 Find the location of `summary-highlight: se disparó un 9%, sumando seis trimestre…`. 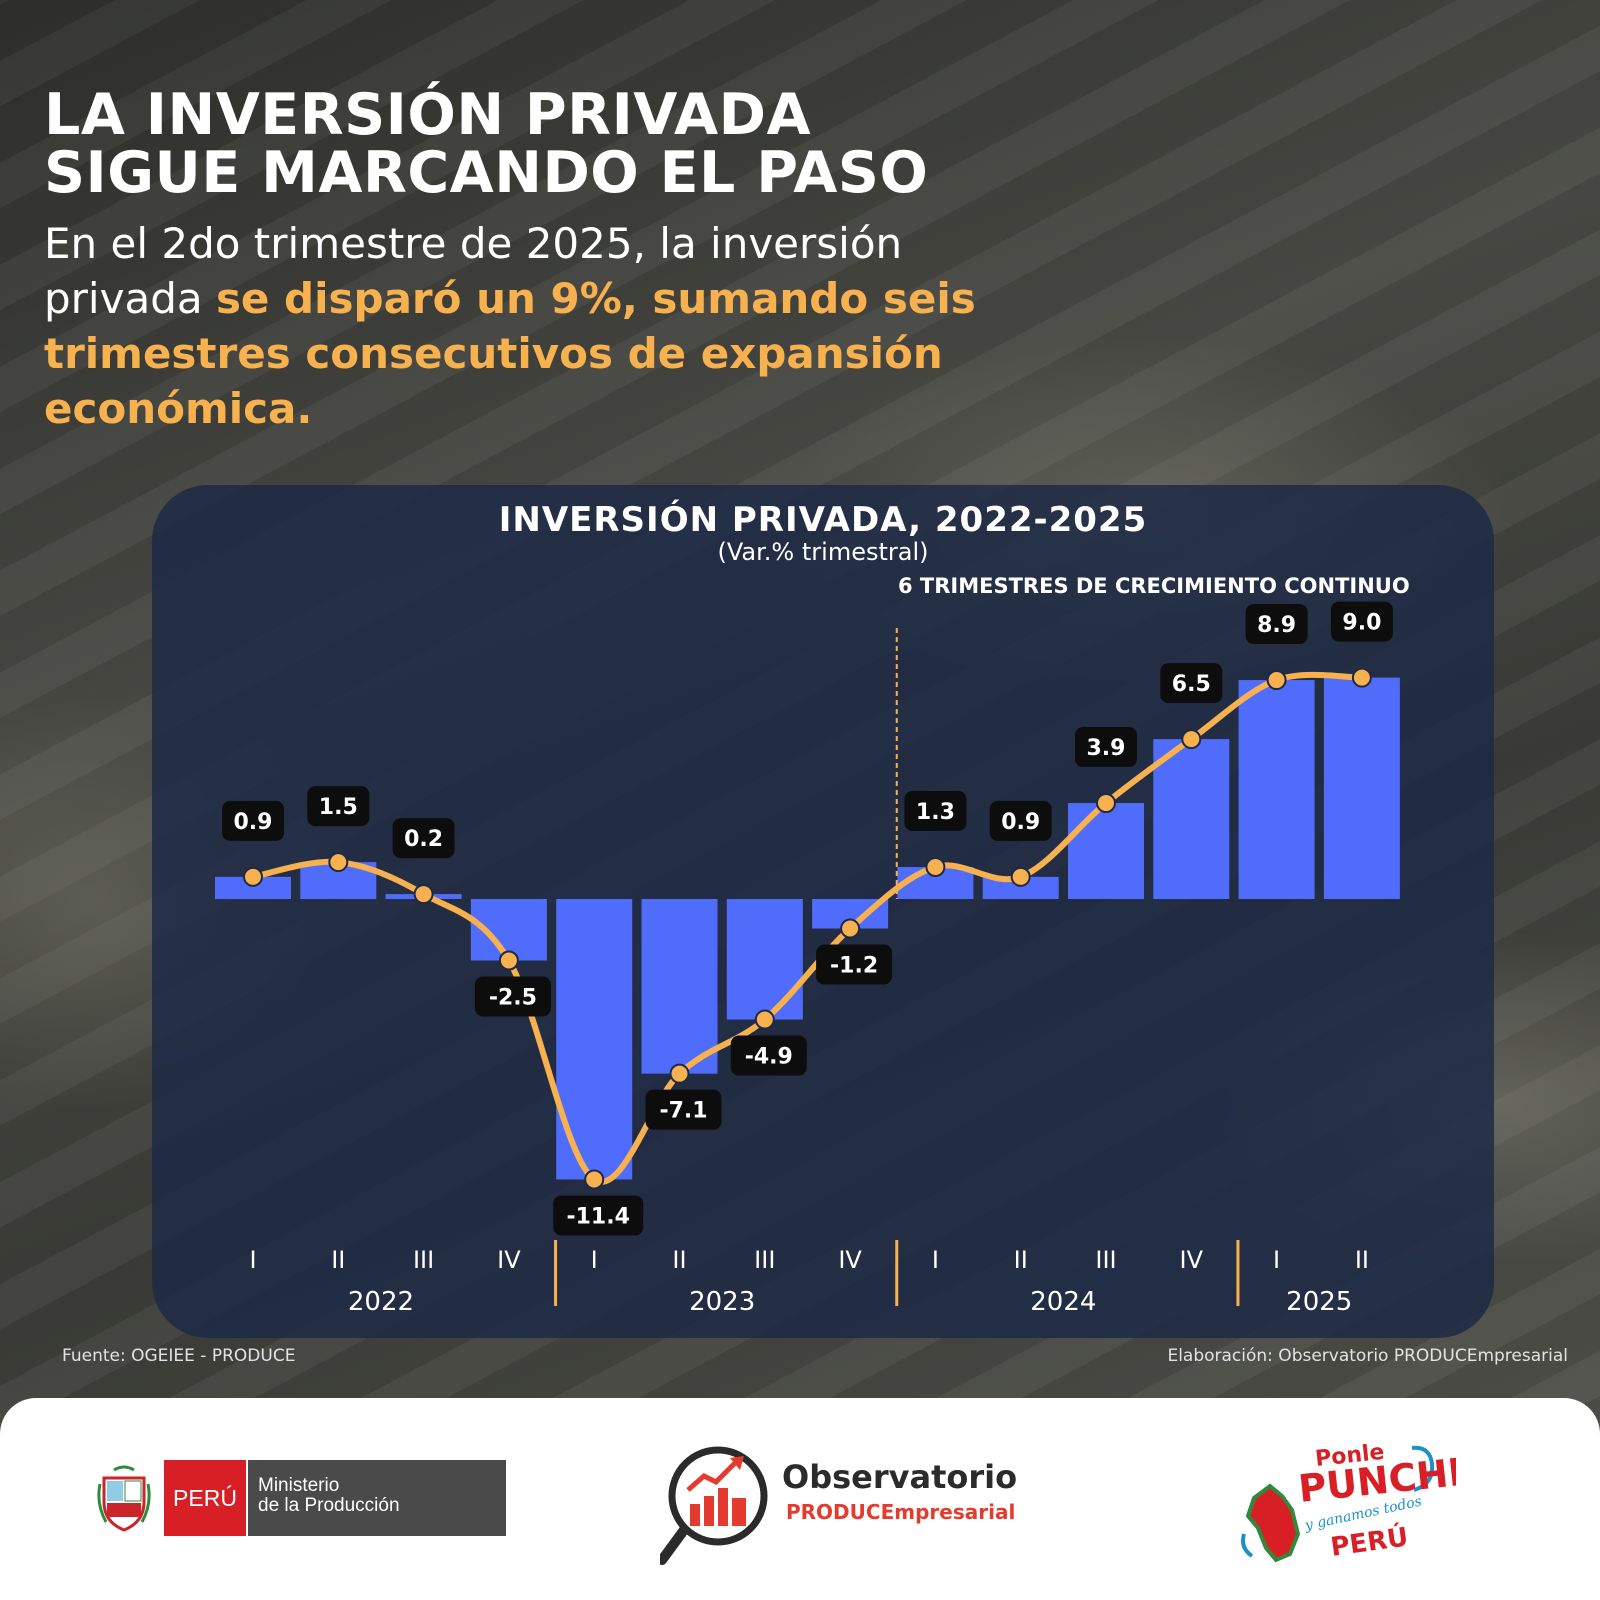

summary-highlight: se disparó un 9%, sumando seis trimestre… is located at coordinates (510, 353).